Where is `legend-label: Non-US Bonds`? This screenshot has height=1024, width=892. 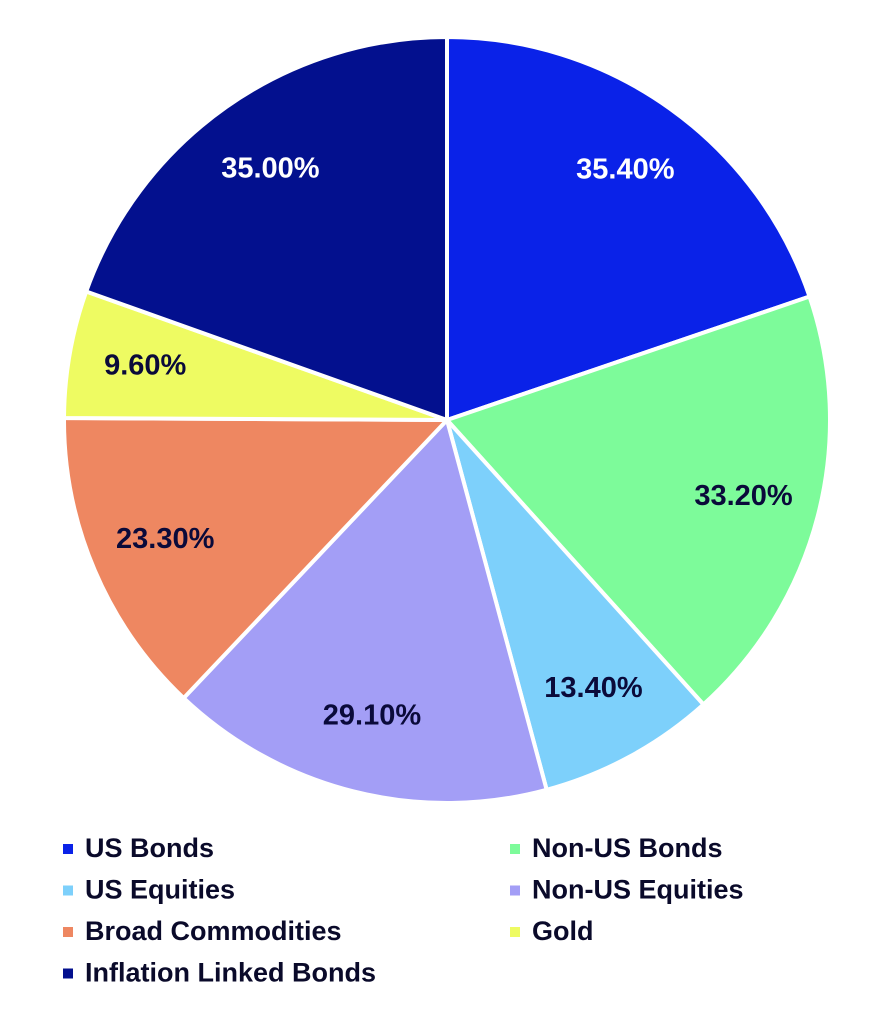 legend-label: Non-US Bonds is located at coordinates (627, 848).